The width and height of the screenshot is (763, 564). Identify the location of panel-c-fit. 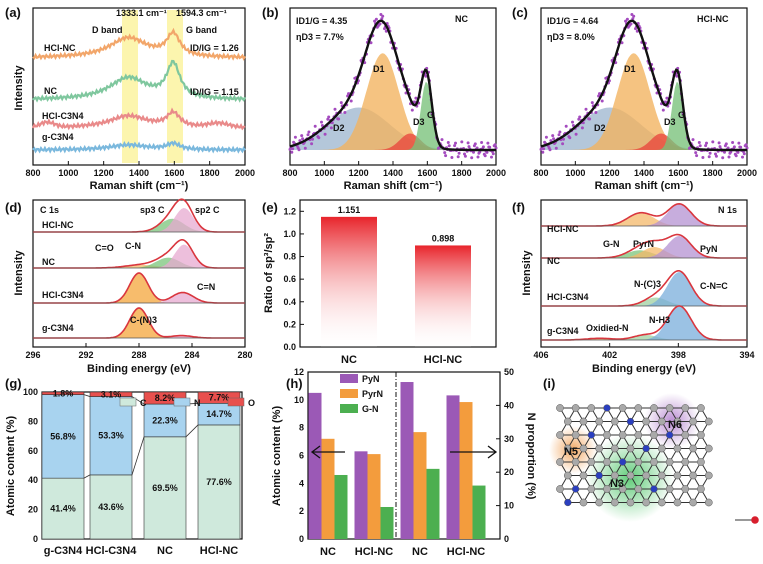
(644, 86).